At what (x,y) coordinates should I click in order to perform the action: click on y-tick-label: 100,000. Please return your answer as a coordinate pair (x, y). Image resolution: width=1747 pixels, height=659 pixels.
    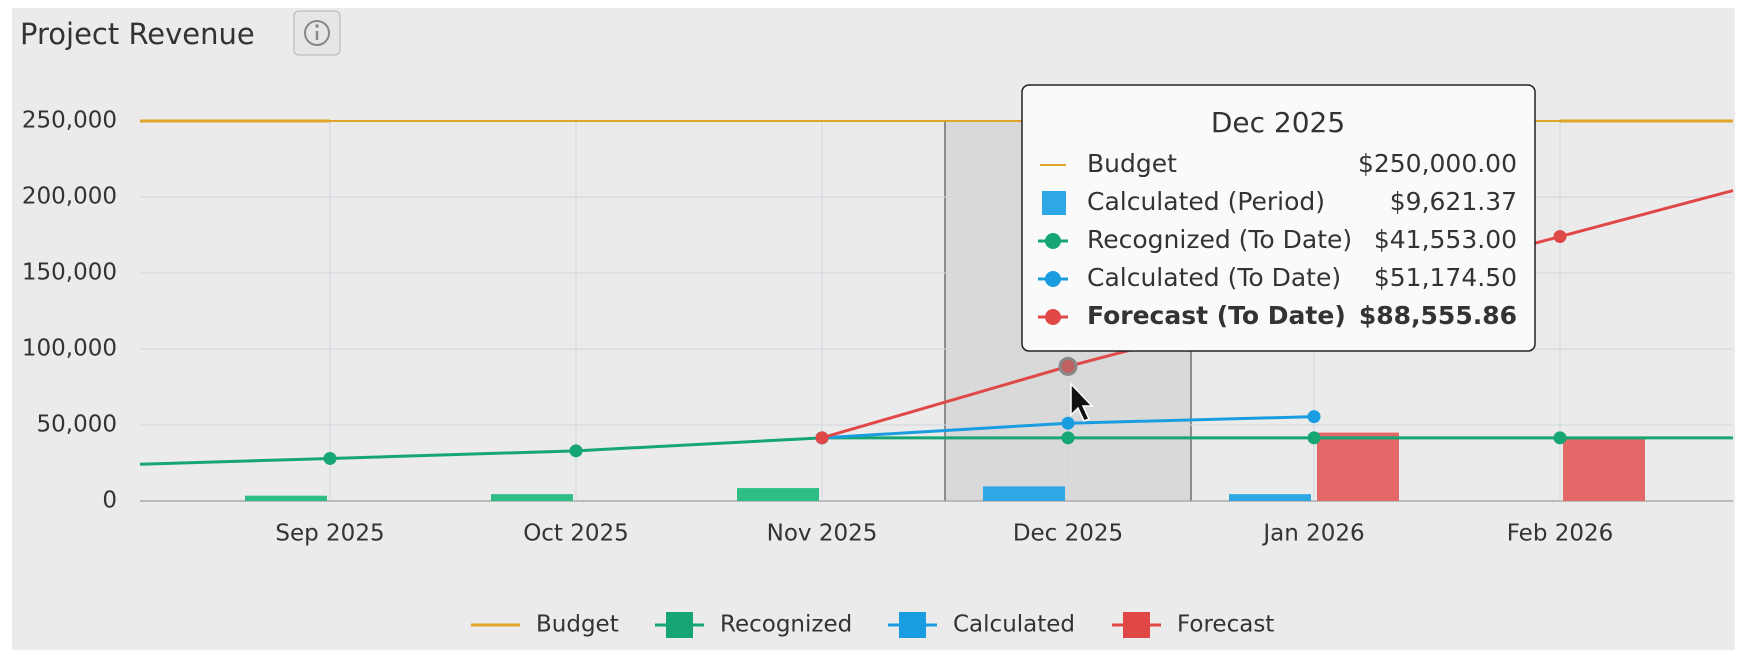
    Looking at the image, I should click on (69, 349).